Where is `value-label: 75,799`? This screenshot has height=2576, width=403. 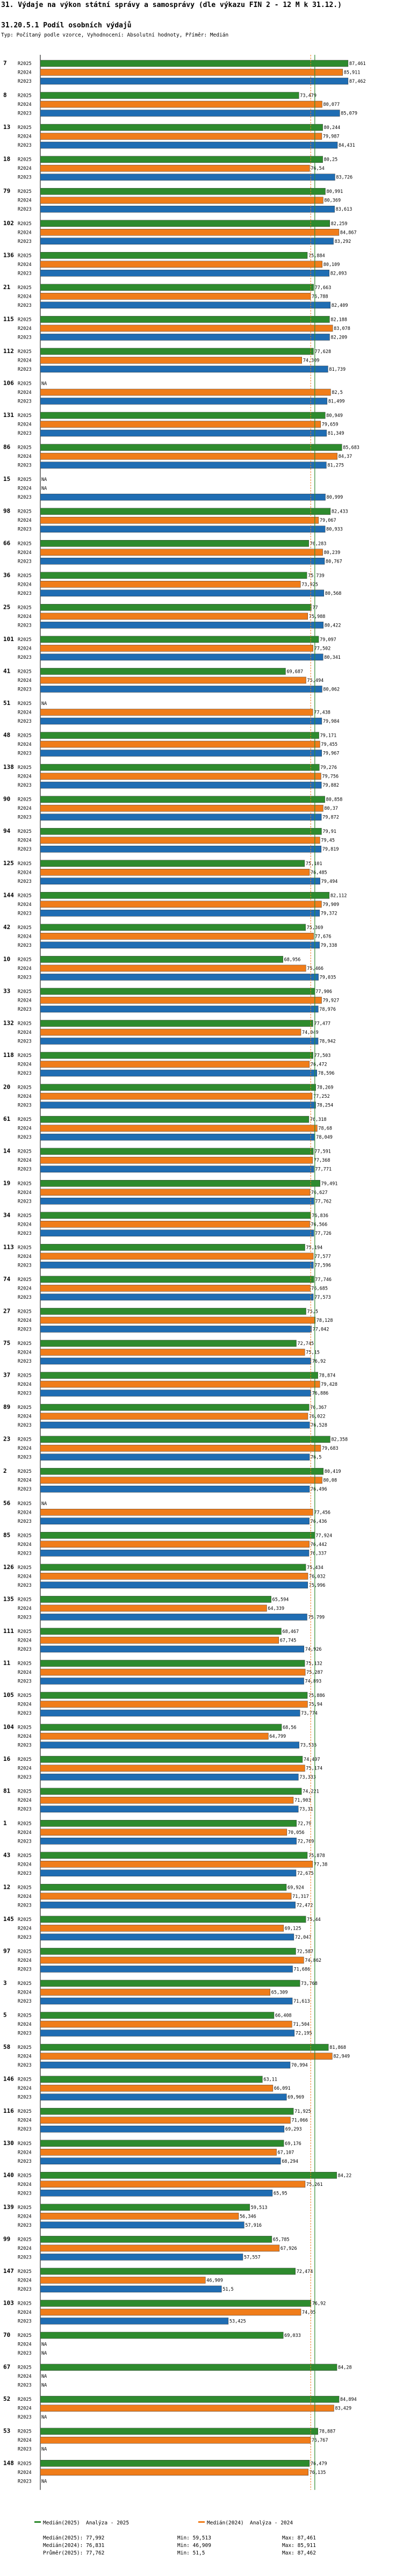
value-label: 75,799 is located at coordinates (316, 1617).